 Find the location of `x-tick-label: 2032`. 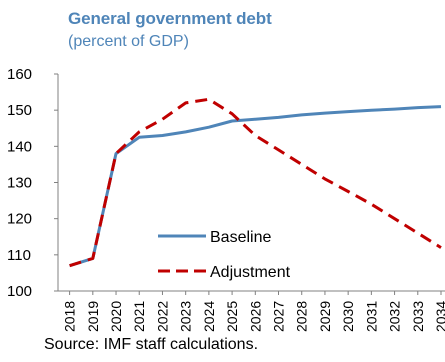

x-tick-label: 2032 is located at coordinates (395, 316).